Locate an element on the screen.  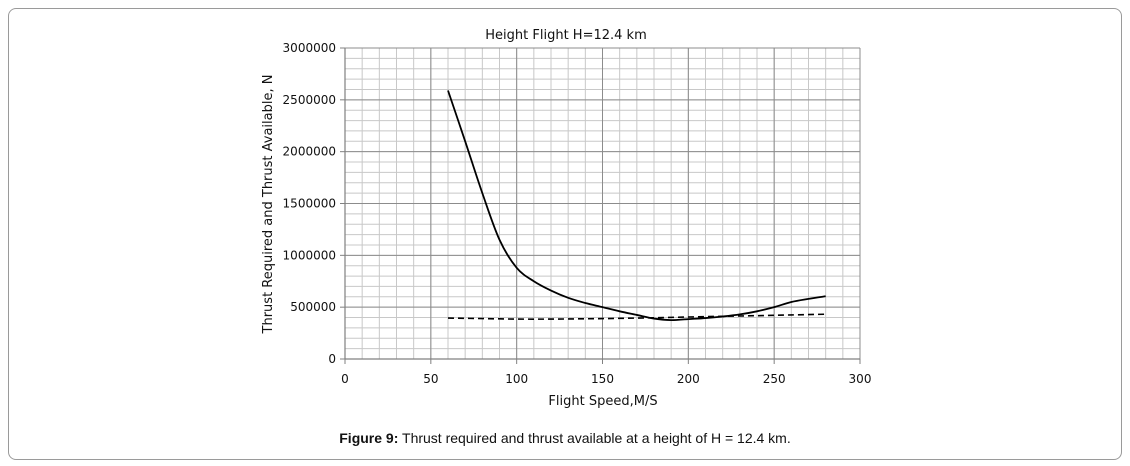
y-tick-label: 3000000 is located at coordinates (309, 48).